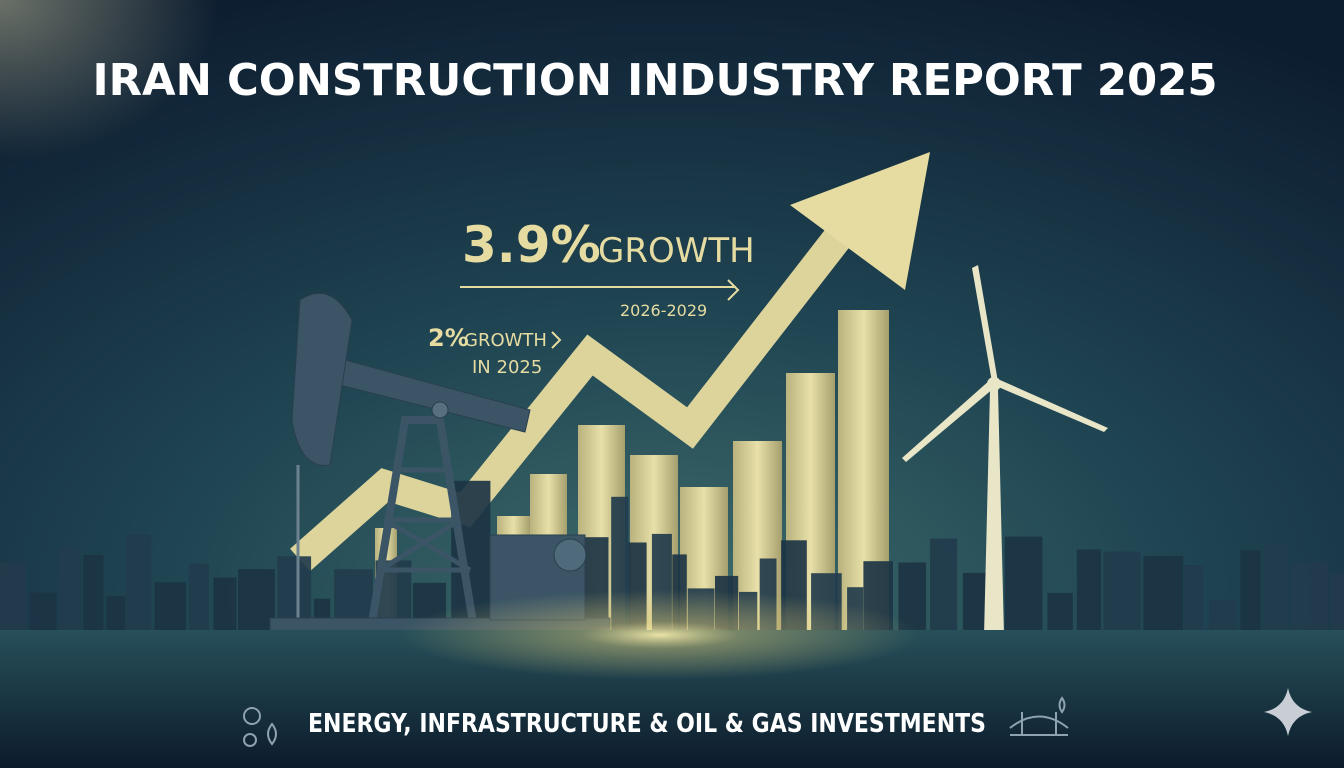  What do you see at coordinates (425, 520) in the screenshot?
I see `derrick-brace` at bounding box center [425, 520].